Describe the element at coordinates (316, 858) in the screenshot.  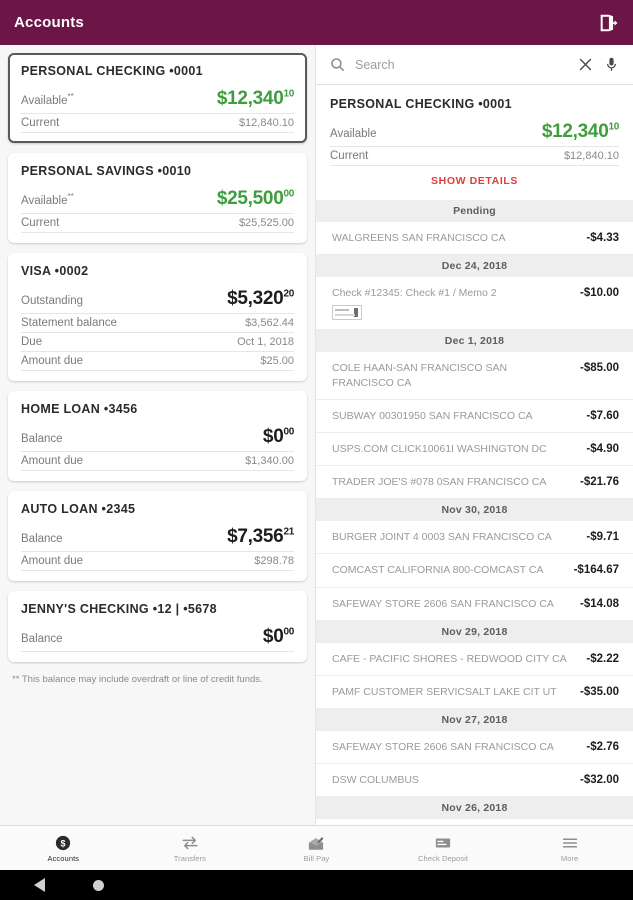
I see `nav-item-label: Bill Pay` at that location.